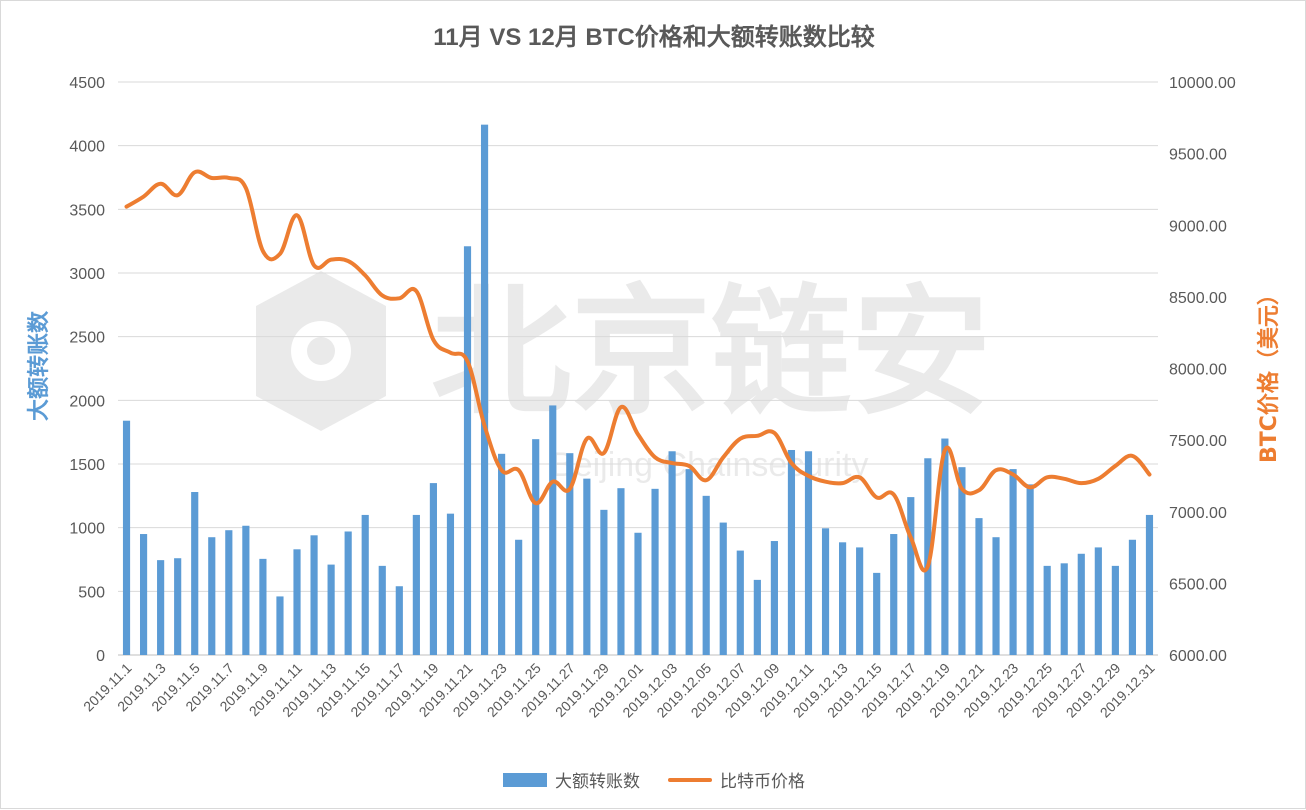  I want to click on left-tick-label: 3500, so click(87, 210).